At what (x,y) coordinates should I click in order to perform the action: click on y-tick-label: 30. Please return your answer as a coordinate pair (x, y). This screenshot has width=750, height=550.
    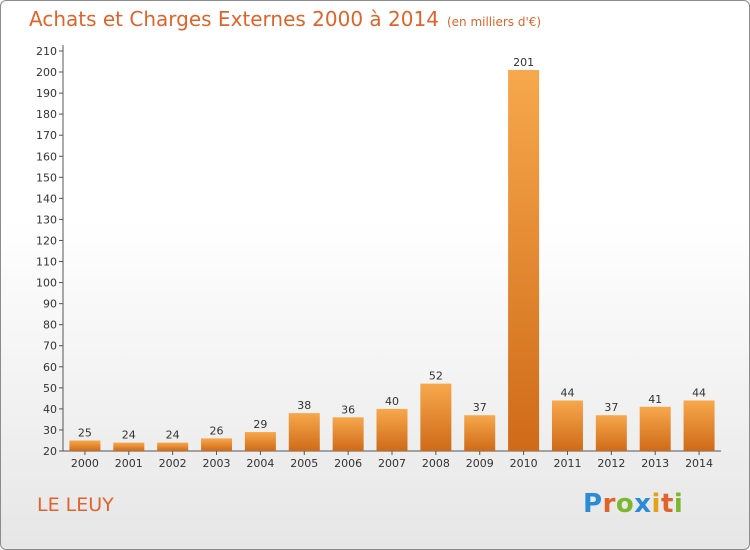
    Looking at the image, I should click on (50, 430).